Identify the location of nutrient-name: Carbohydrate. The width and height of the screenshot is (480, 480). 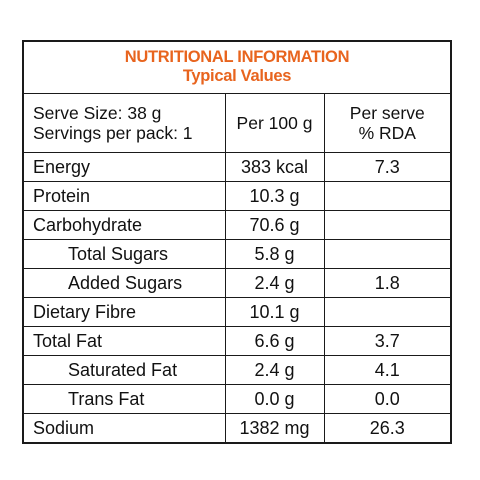
(125, 225).